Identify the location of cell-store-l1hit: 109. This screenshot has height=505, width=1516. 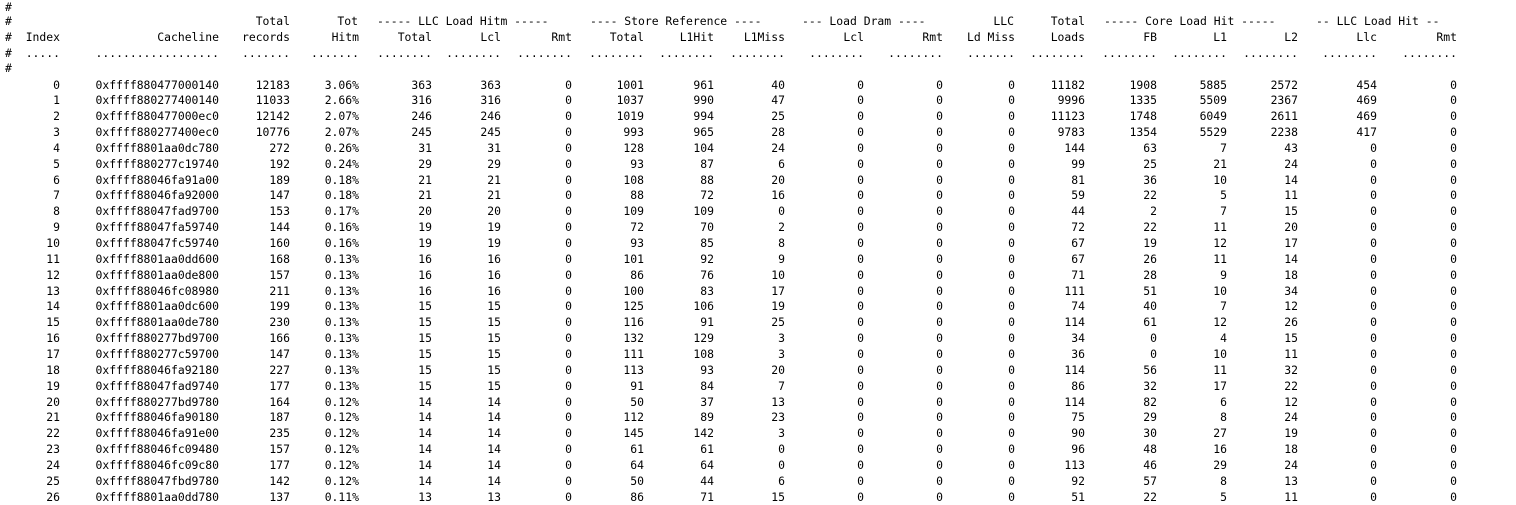
(703, 211).